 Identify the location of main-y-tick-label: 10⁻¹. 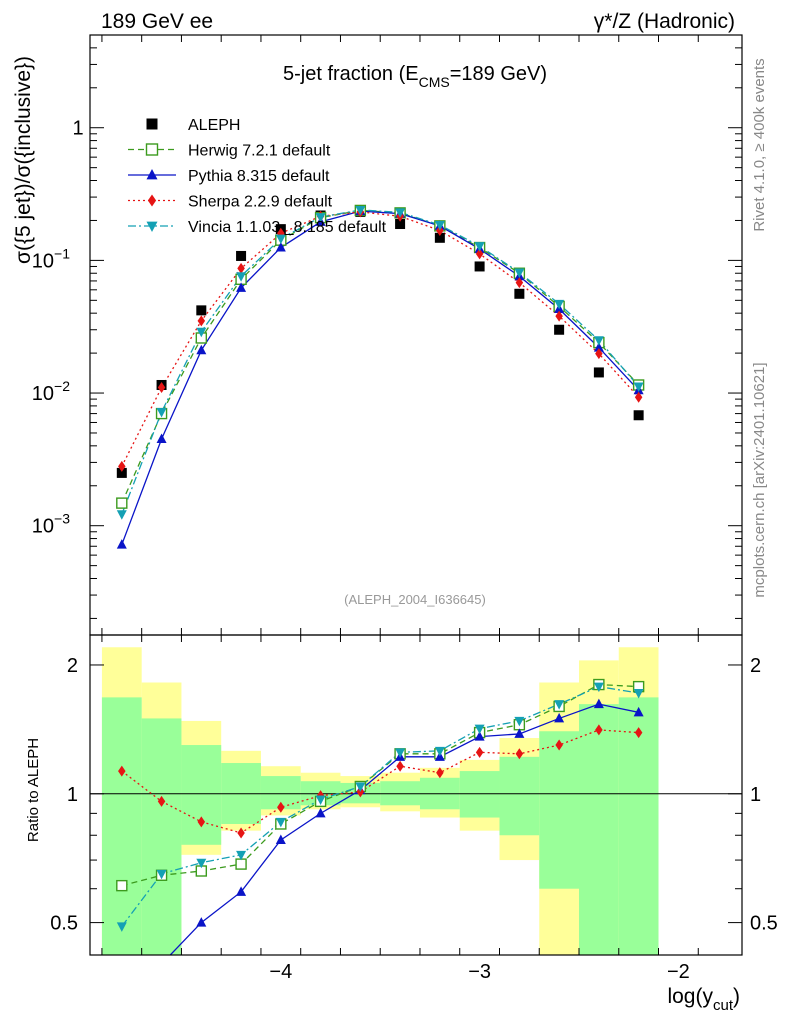
(51, 258).